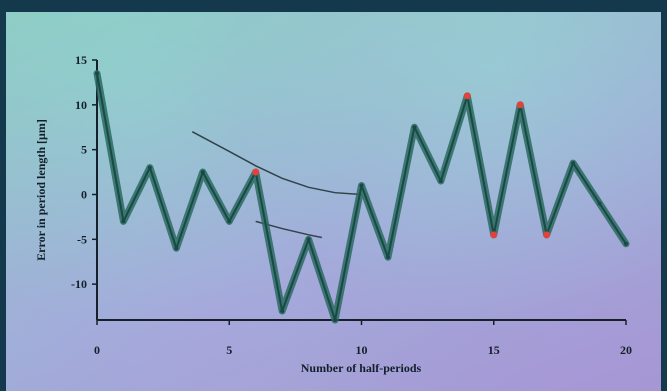 The width and height of the screenshot is (667, 391). What do you see at coordinates (626, 350) in the screenshot?
I see `x-tick-label: 20` at bounding box center [626, 350].